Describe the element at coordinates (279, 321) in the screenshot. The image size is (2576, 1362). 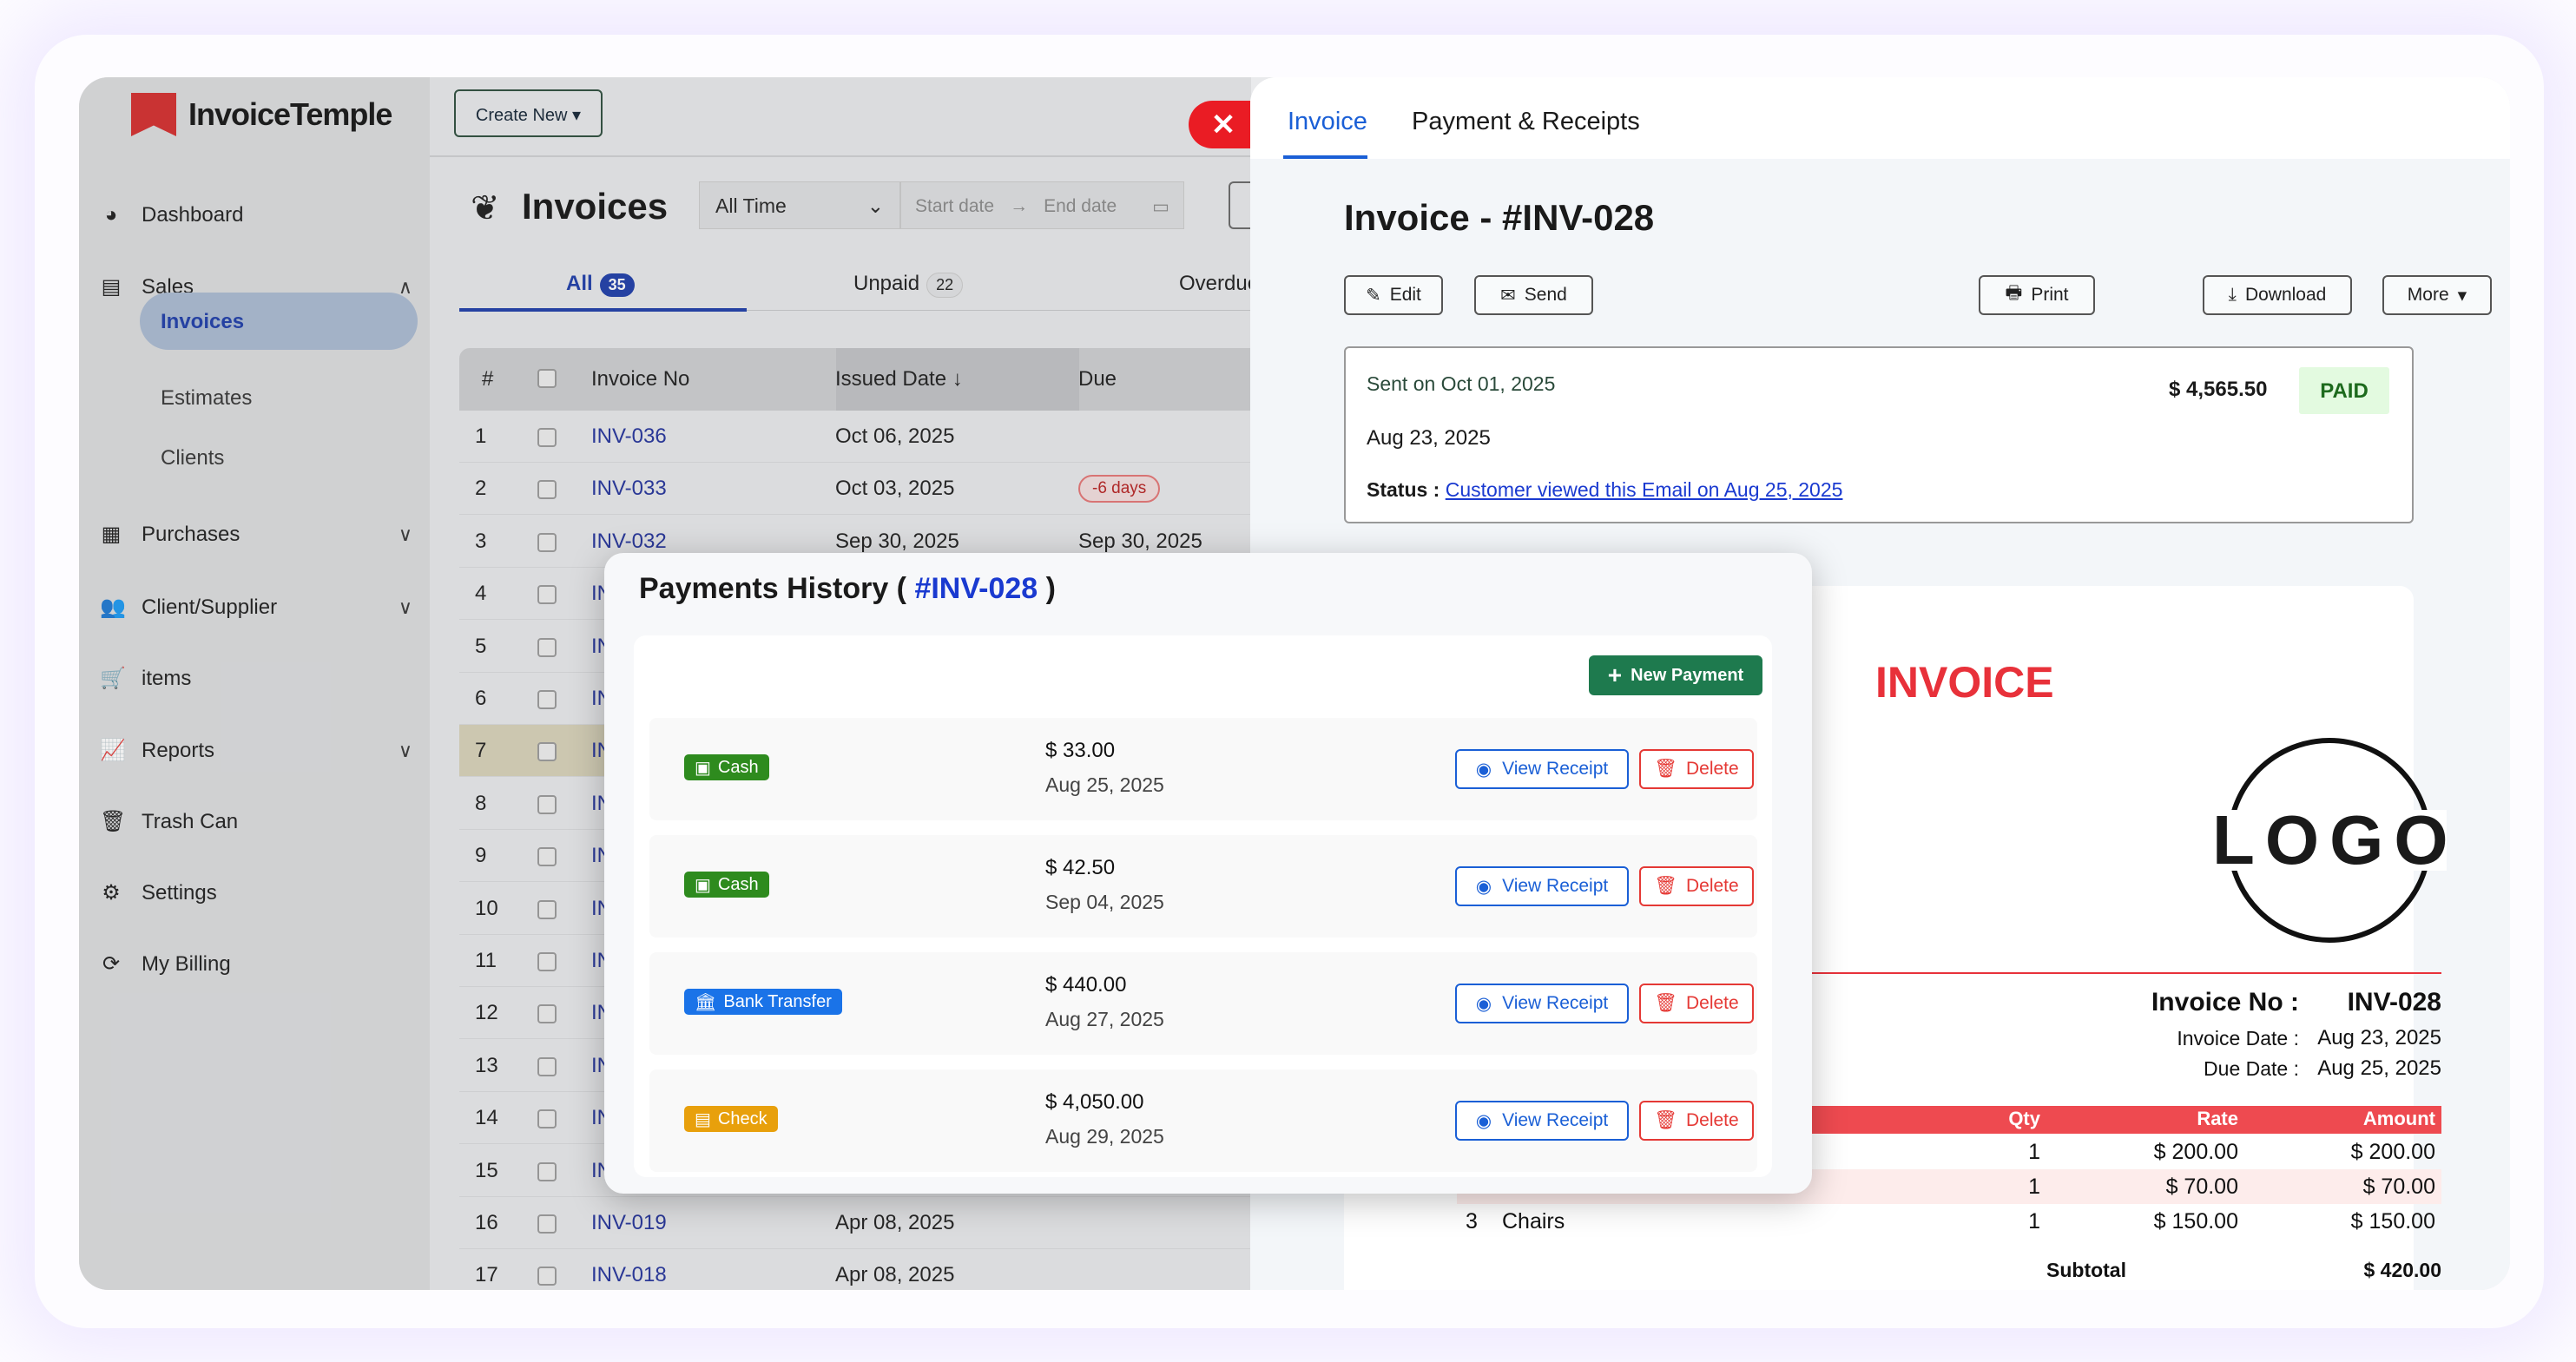
I see `sidebar-subitem-invoices: Invoices` at that location.